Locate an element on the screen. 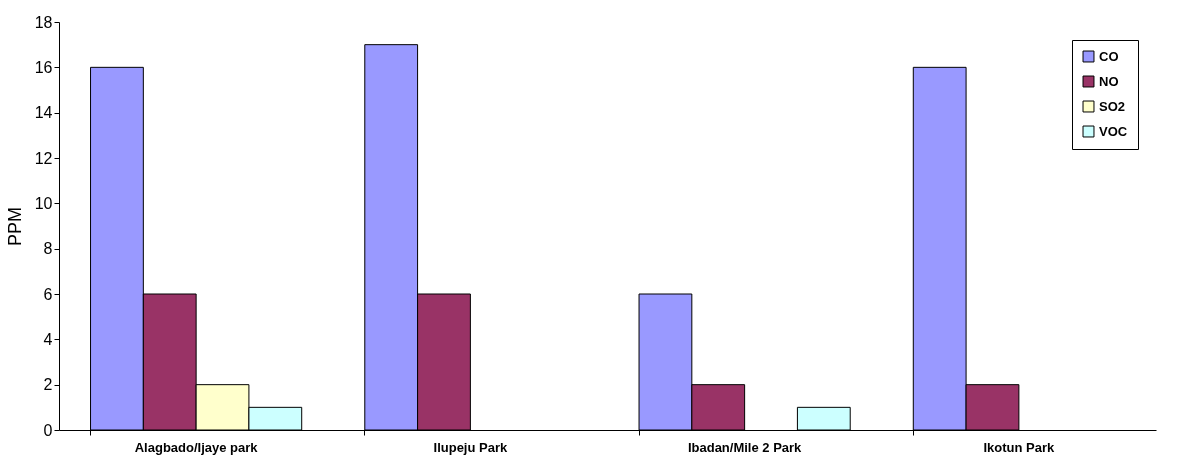  legend-label: SO2 is located at coordinates (1112, 106).